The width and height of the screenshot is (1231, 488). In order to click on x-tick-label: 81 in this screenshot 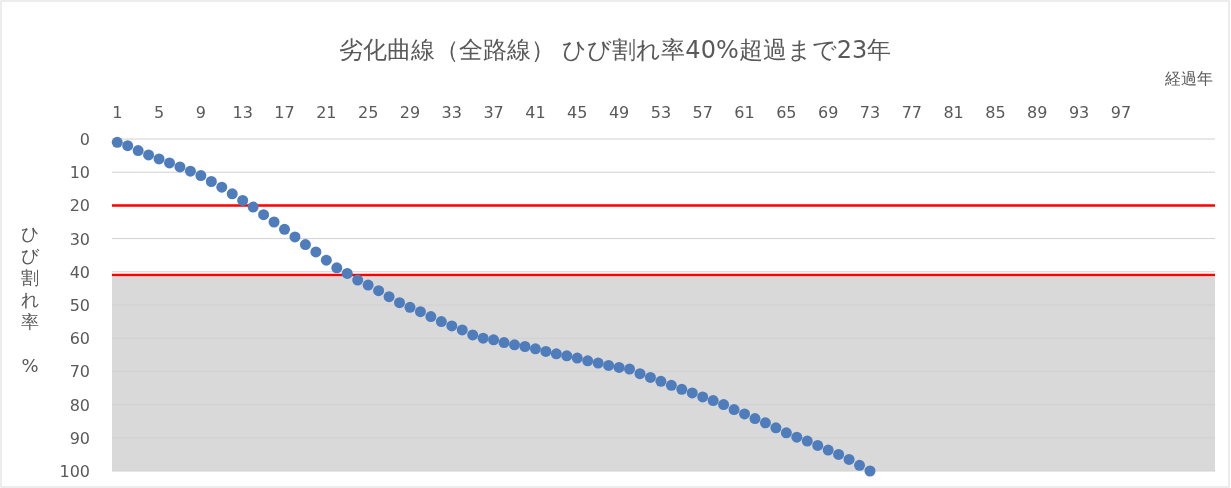, I will do `click(953, 112)`.